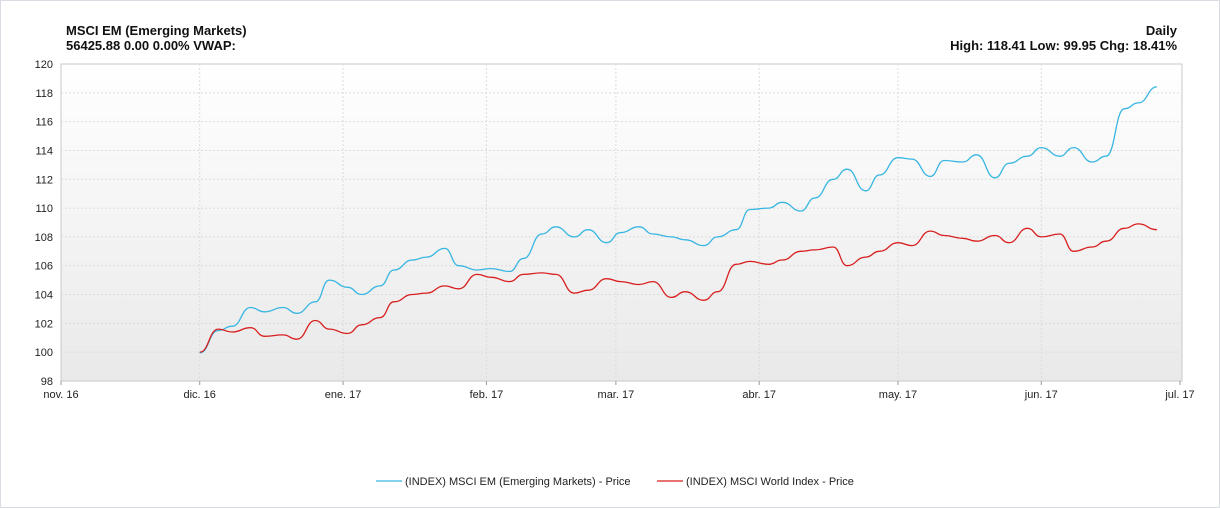  I want to click on x-tick-label: nov. 16, so click(60, 395).